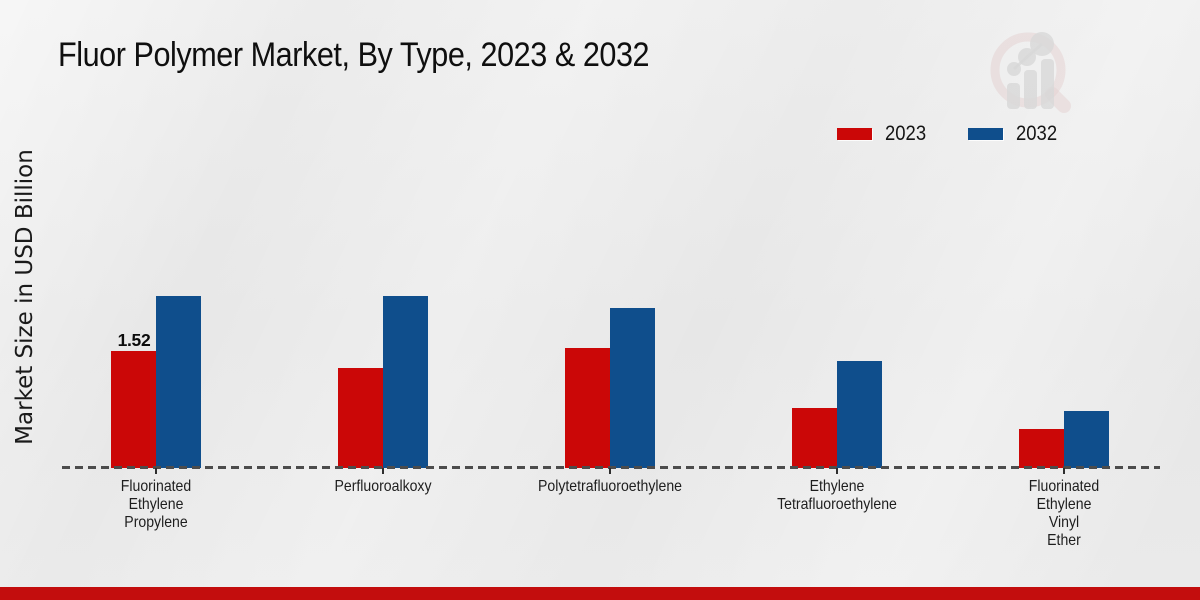  I want to click on footer-accent-bar, so click(600, 593).